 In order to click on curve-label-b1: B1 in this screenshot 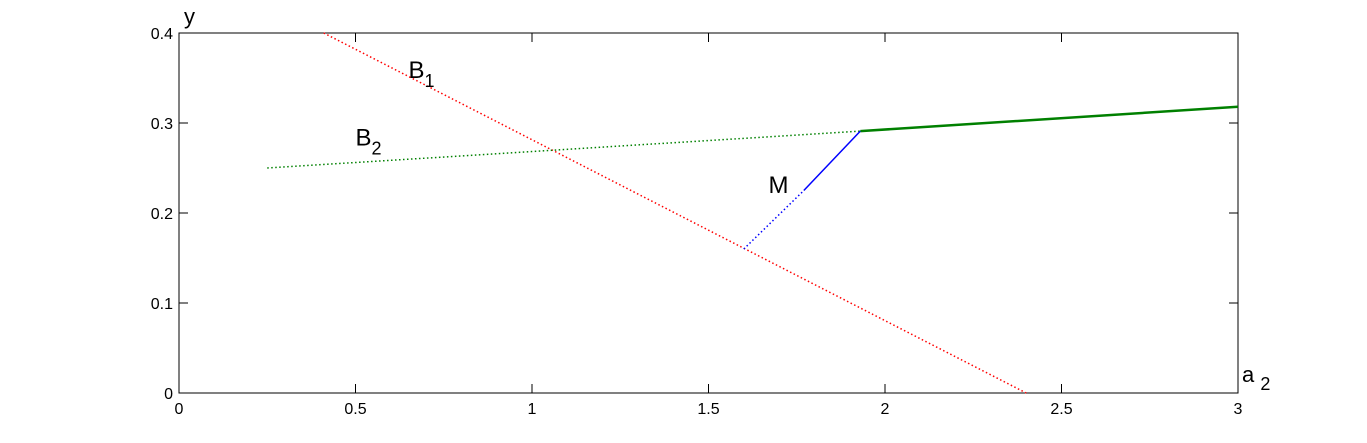, I will do `click(421, 74)`.